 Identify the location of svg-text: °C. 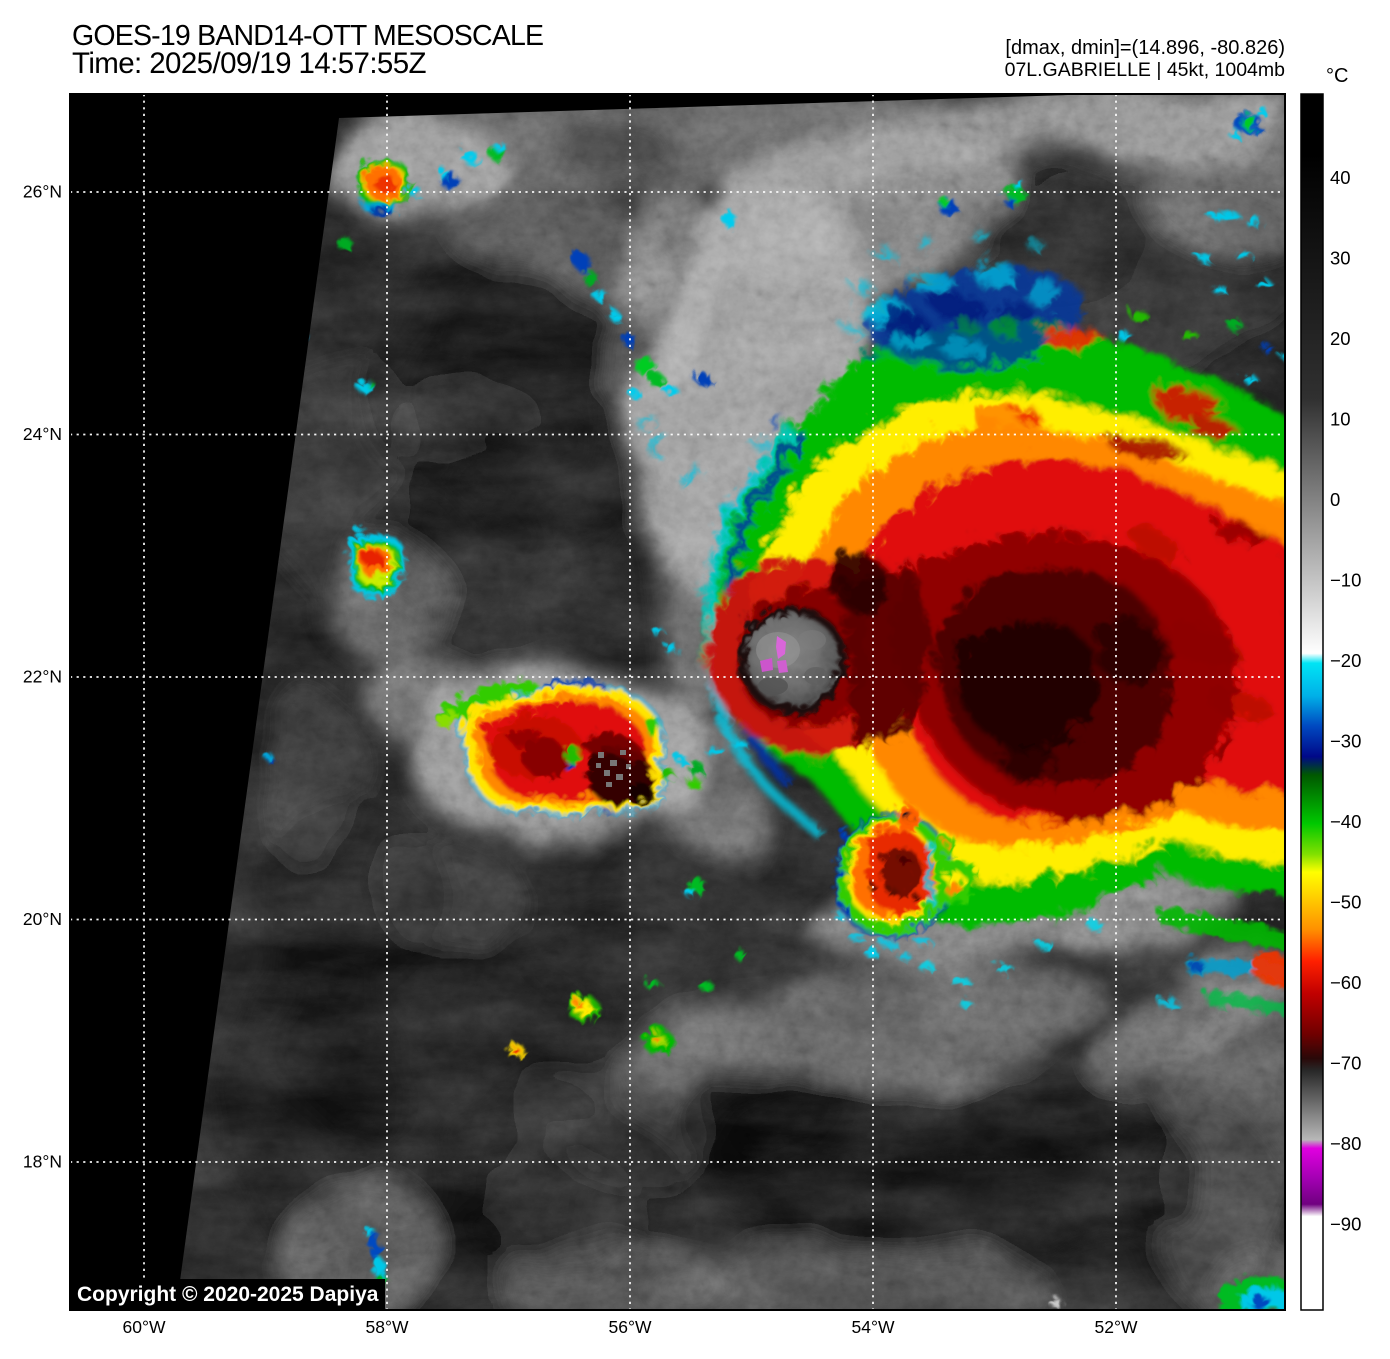
(1337, 76).